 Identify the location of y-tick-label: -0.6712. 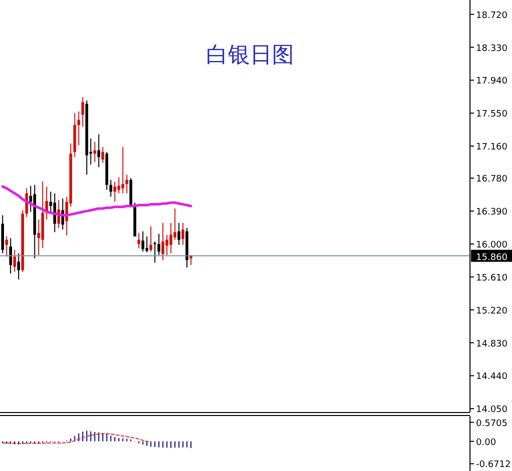
(493, 465).